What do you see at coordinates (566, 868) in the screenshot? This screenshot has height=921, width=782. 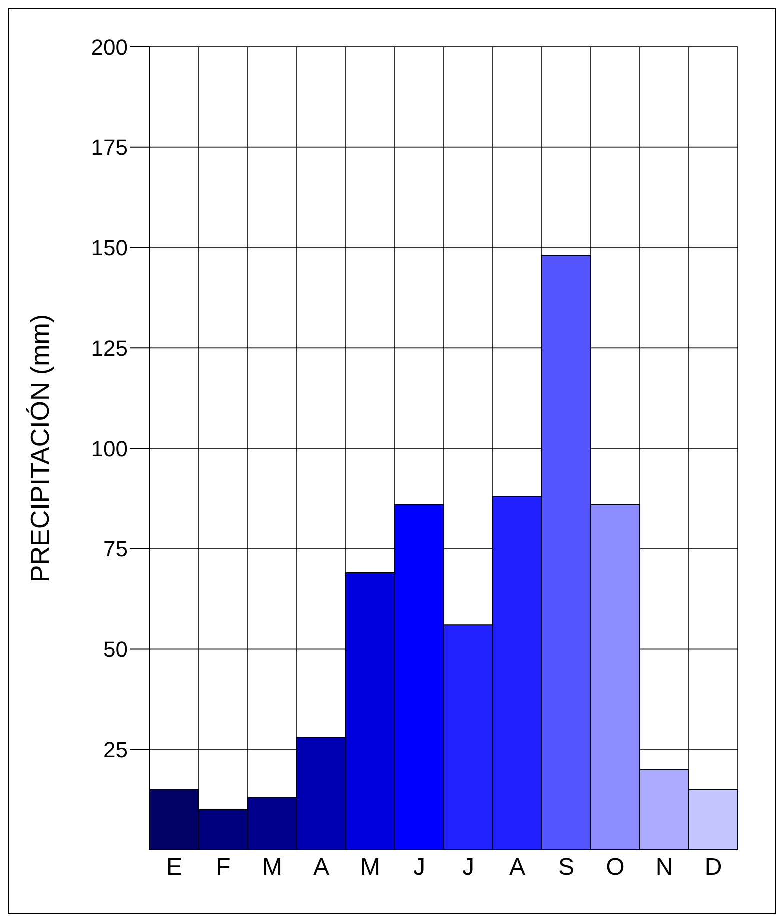 I see `x-tick-label: S` at bounding box center [566, 868].